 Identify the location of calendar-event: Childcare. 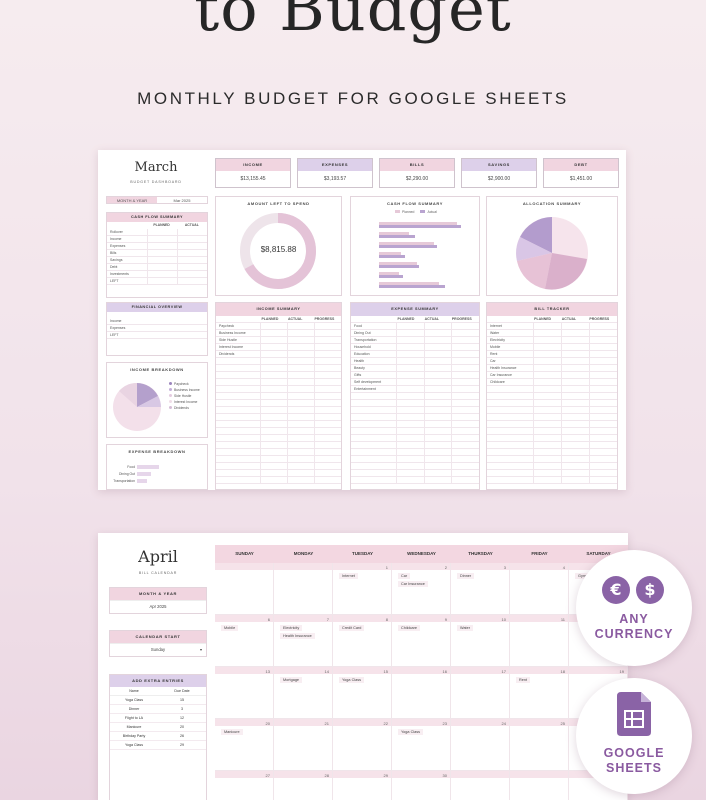
(409, 628).